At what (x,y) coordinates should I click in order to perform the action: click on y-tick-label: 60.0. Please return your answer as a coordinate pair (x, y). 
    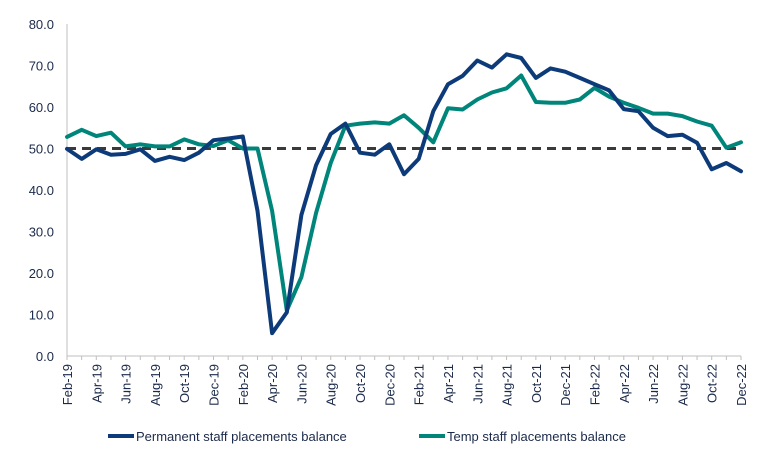
    Looking at the image, I should click on (41, 107).